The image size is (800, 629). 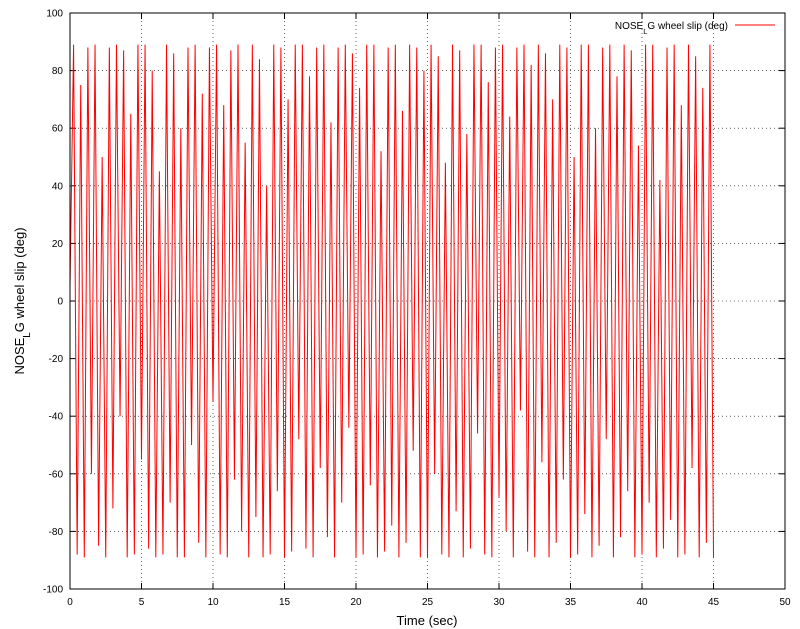 I want to click on y-tick-label: -100, so click(x=53, y=590).